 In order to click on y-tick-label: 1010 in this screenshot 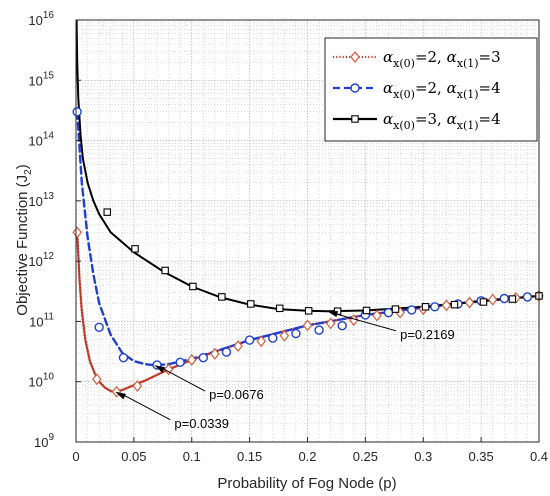, I will do `click(41, 381)`.